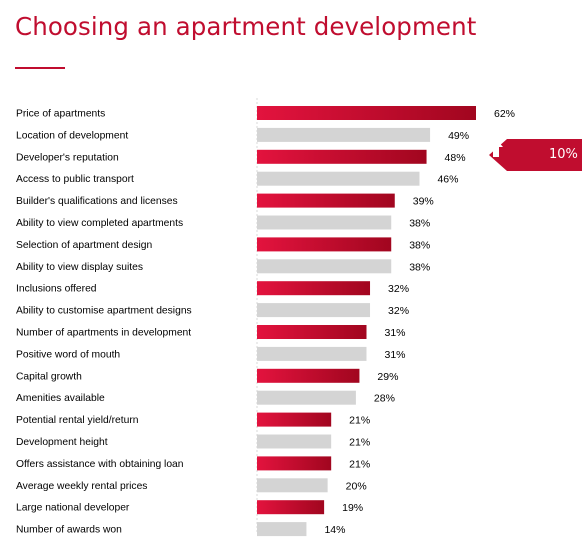  Describe the element at coordinates (97, 201) in the screenshot. I see `category-label: Builder's qualifications and licenses` at that location.